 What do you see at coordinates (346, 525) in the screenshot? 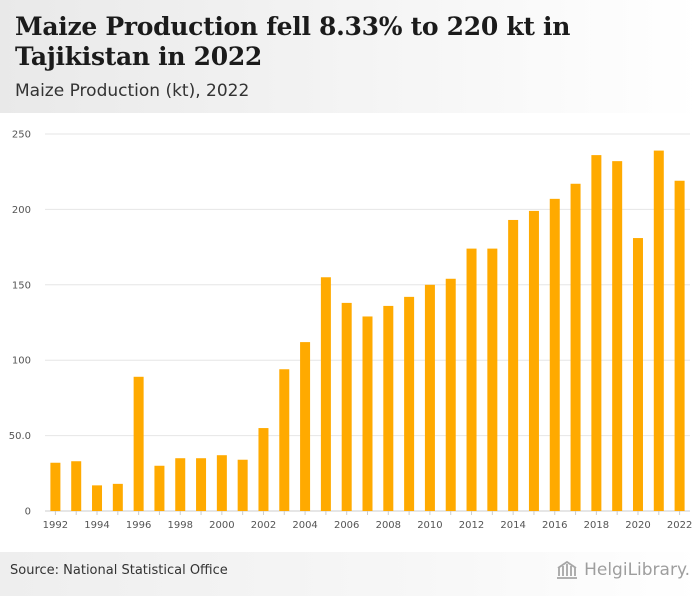
I see `x-tick-label: 2006` at bounding box center [346, 525].